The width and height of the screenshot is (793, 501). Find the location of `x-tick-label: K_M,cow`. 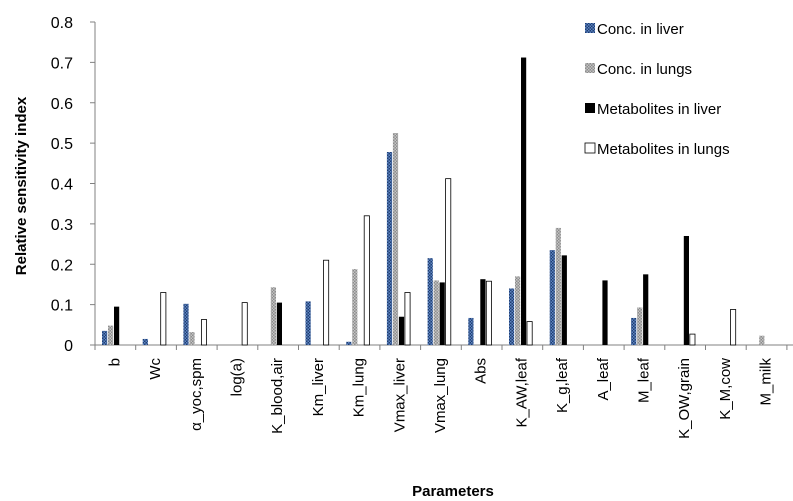

x-tick-label: K_M,cow is located at coordinates (725, 389).